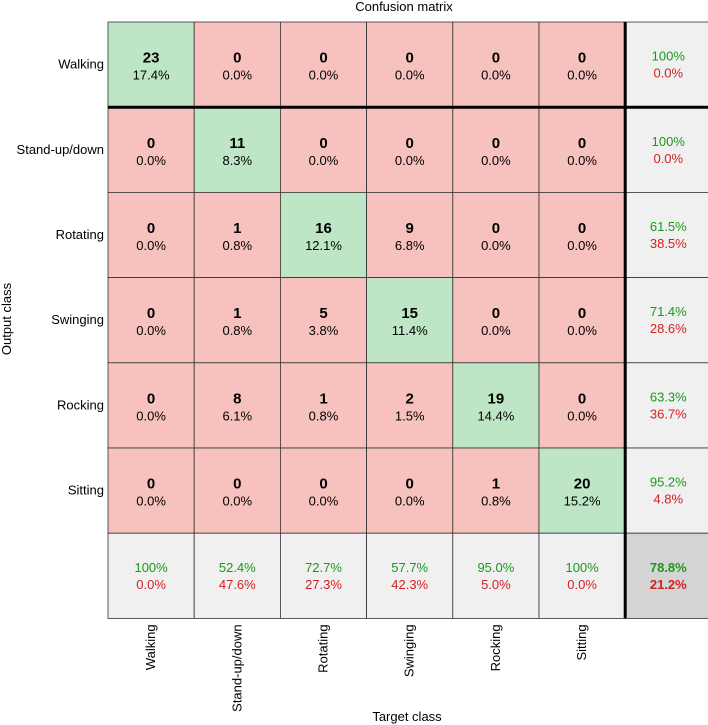 The width and height of the screenshot is (708, 725). Describe the element at coordinates (582, 484) in the screenshot. I see `cell-count: 20` at that location.